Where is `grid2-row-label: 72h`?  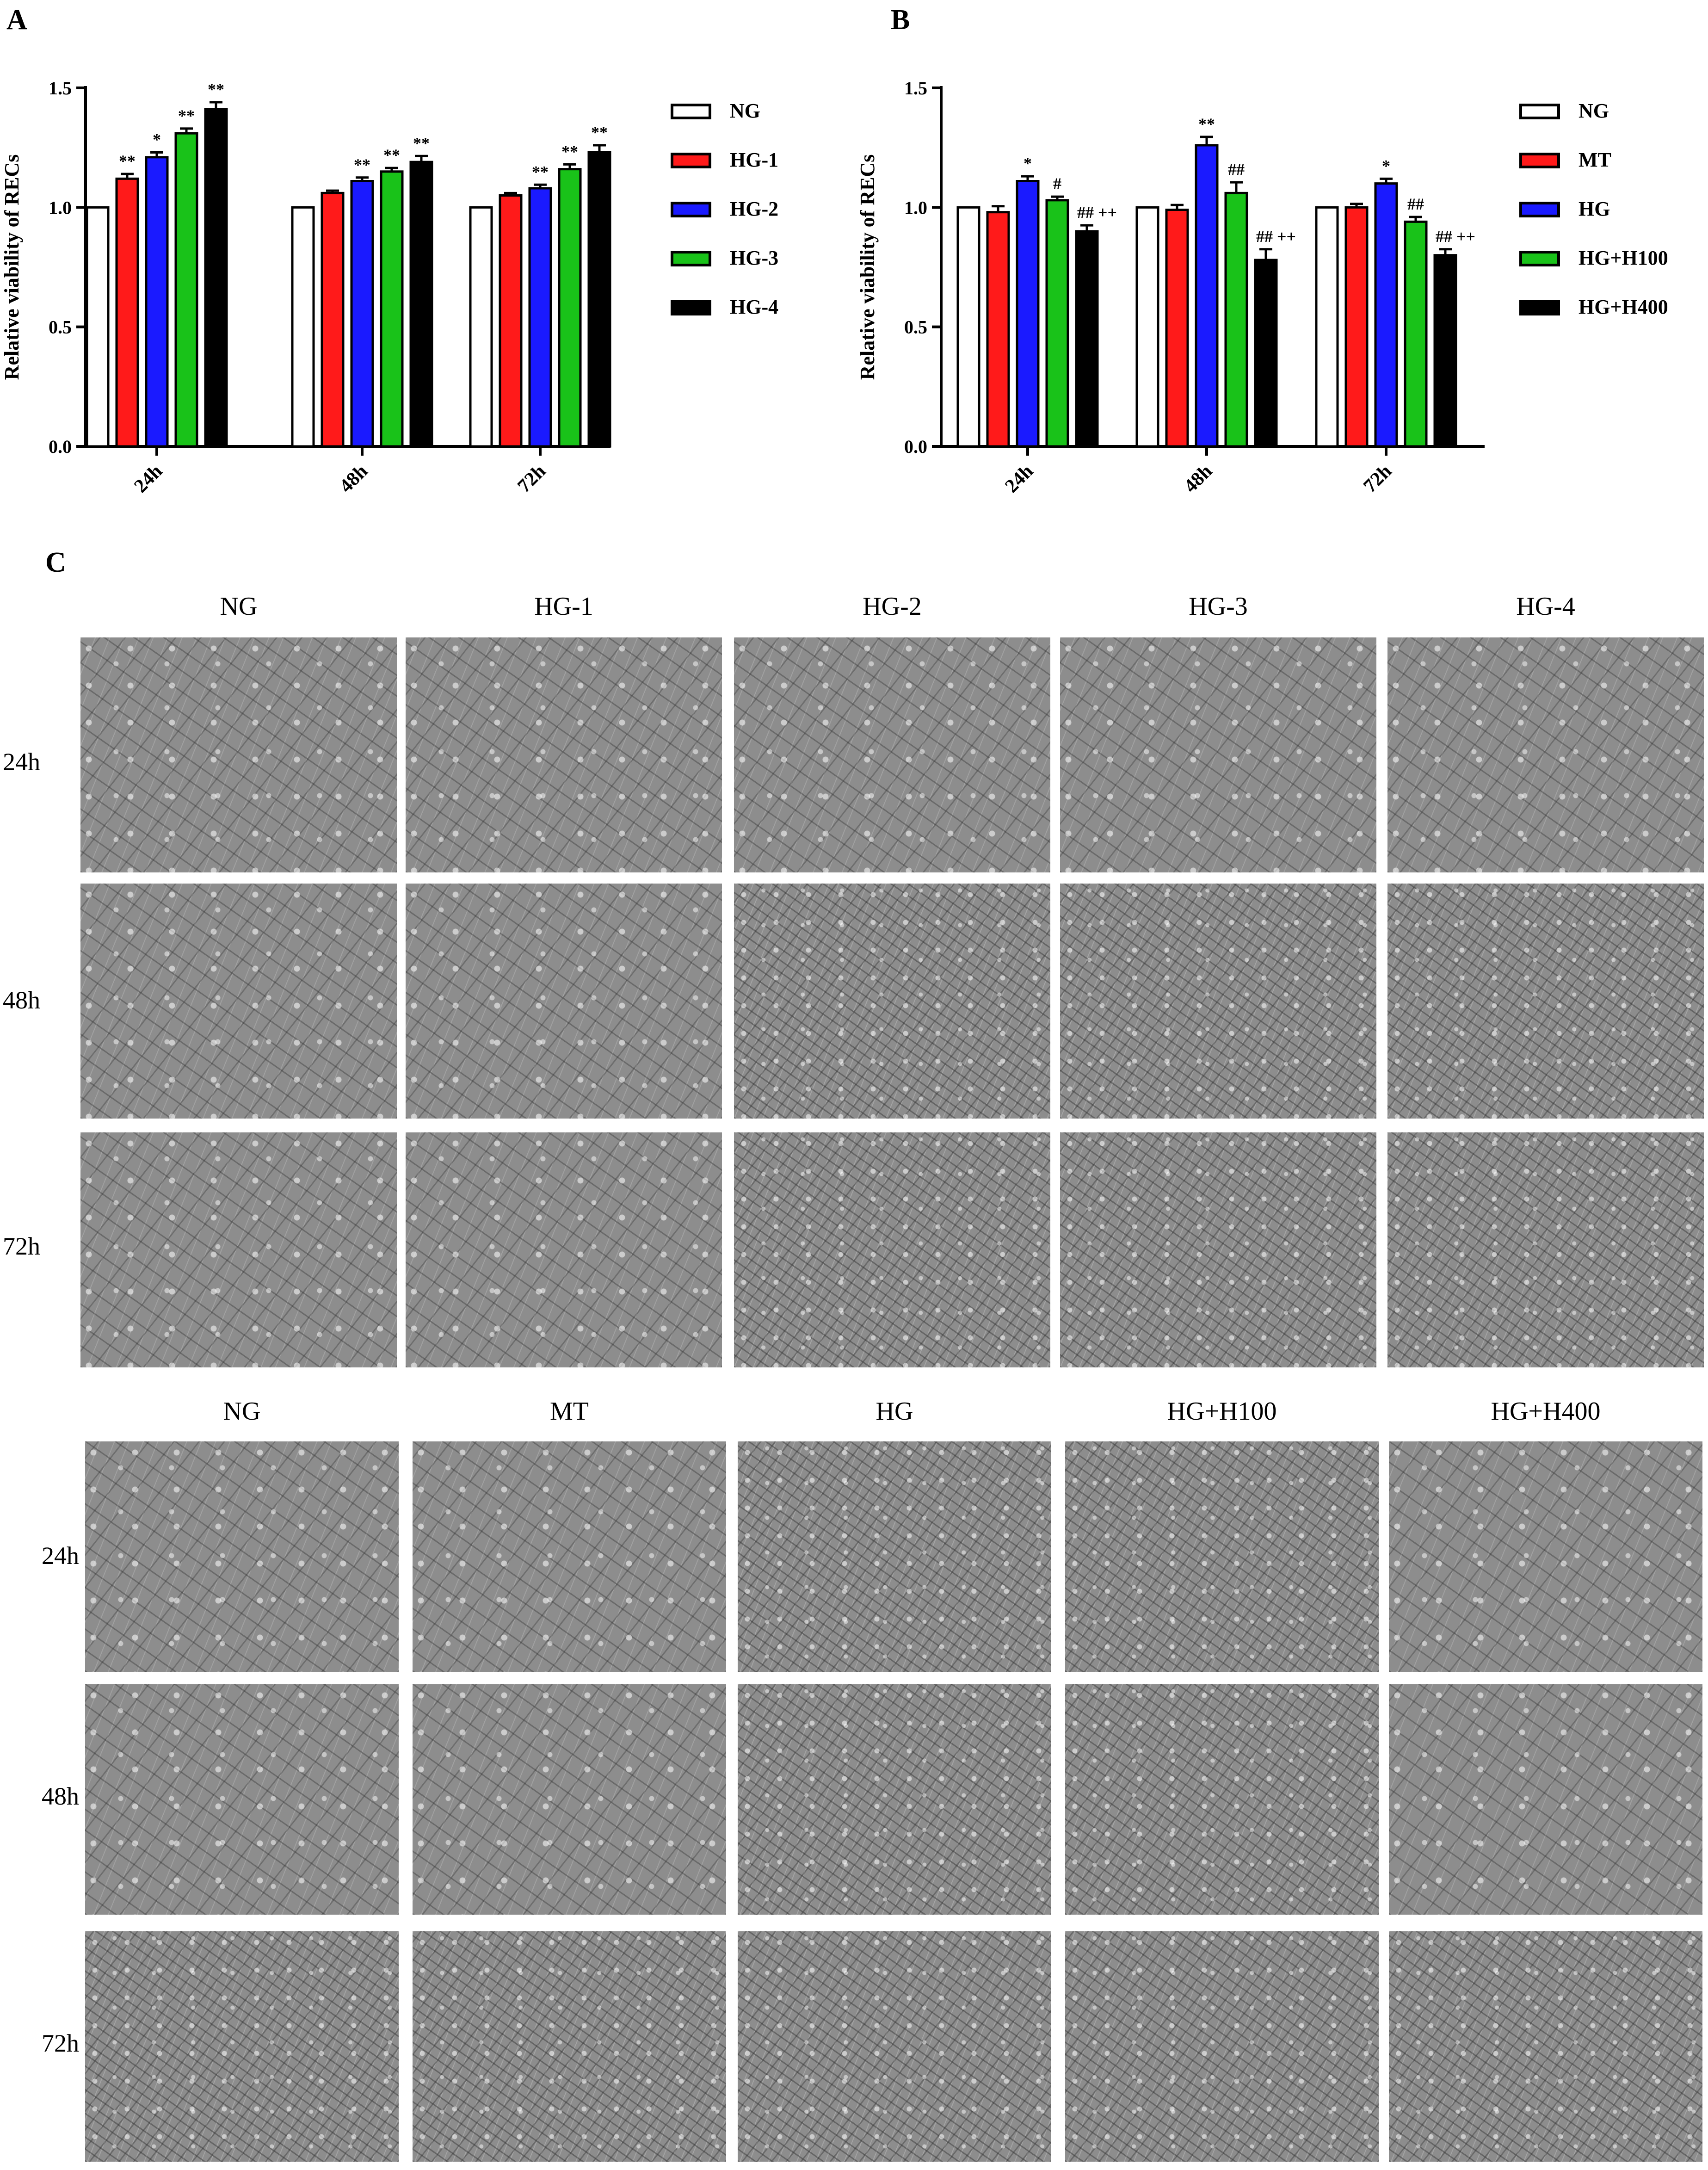
grid2-row-label: 72h is located at coordinates (60, 2043).